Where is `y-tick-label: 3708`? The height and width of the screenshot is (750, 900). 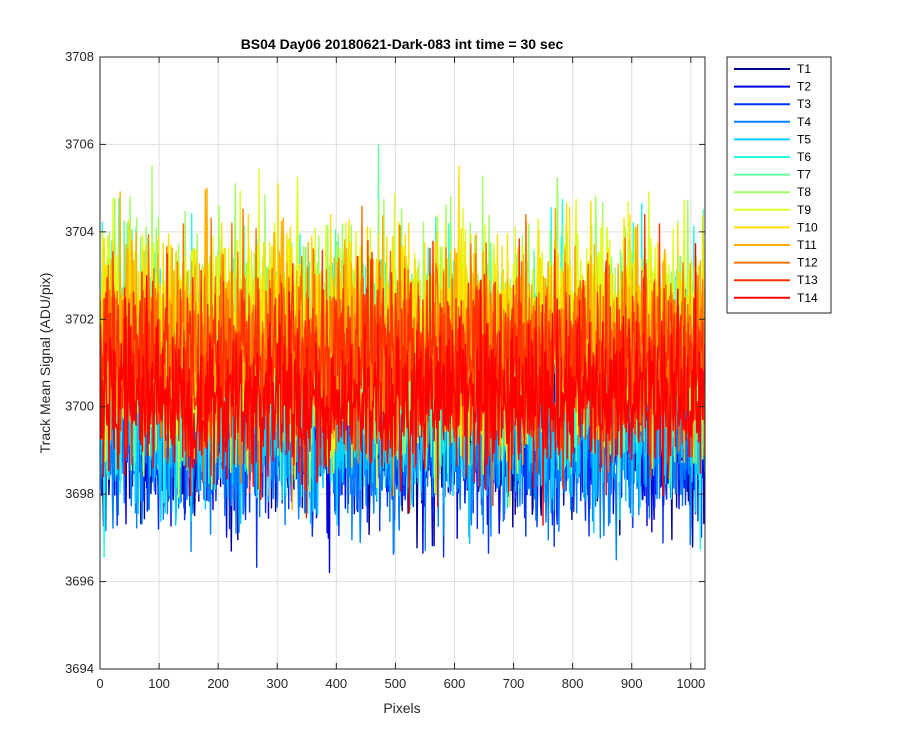 y-tick-label: 3708 is located at coordinates (79, 56).